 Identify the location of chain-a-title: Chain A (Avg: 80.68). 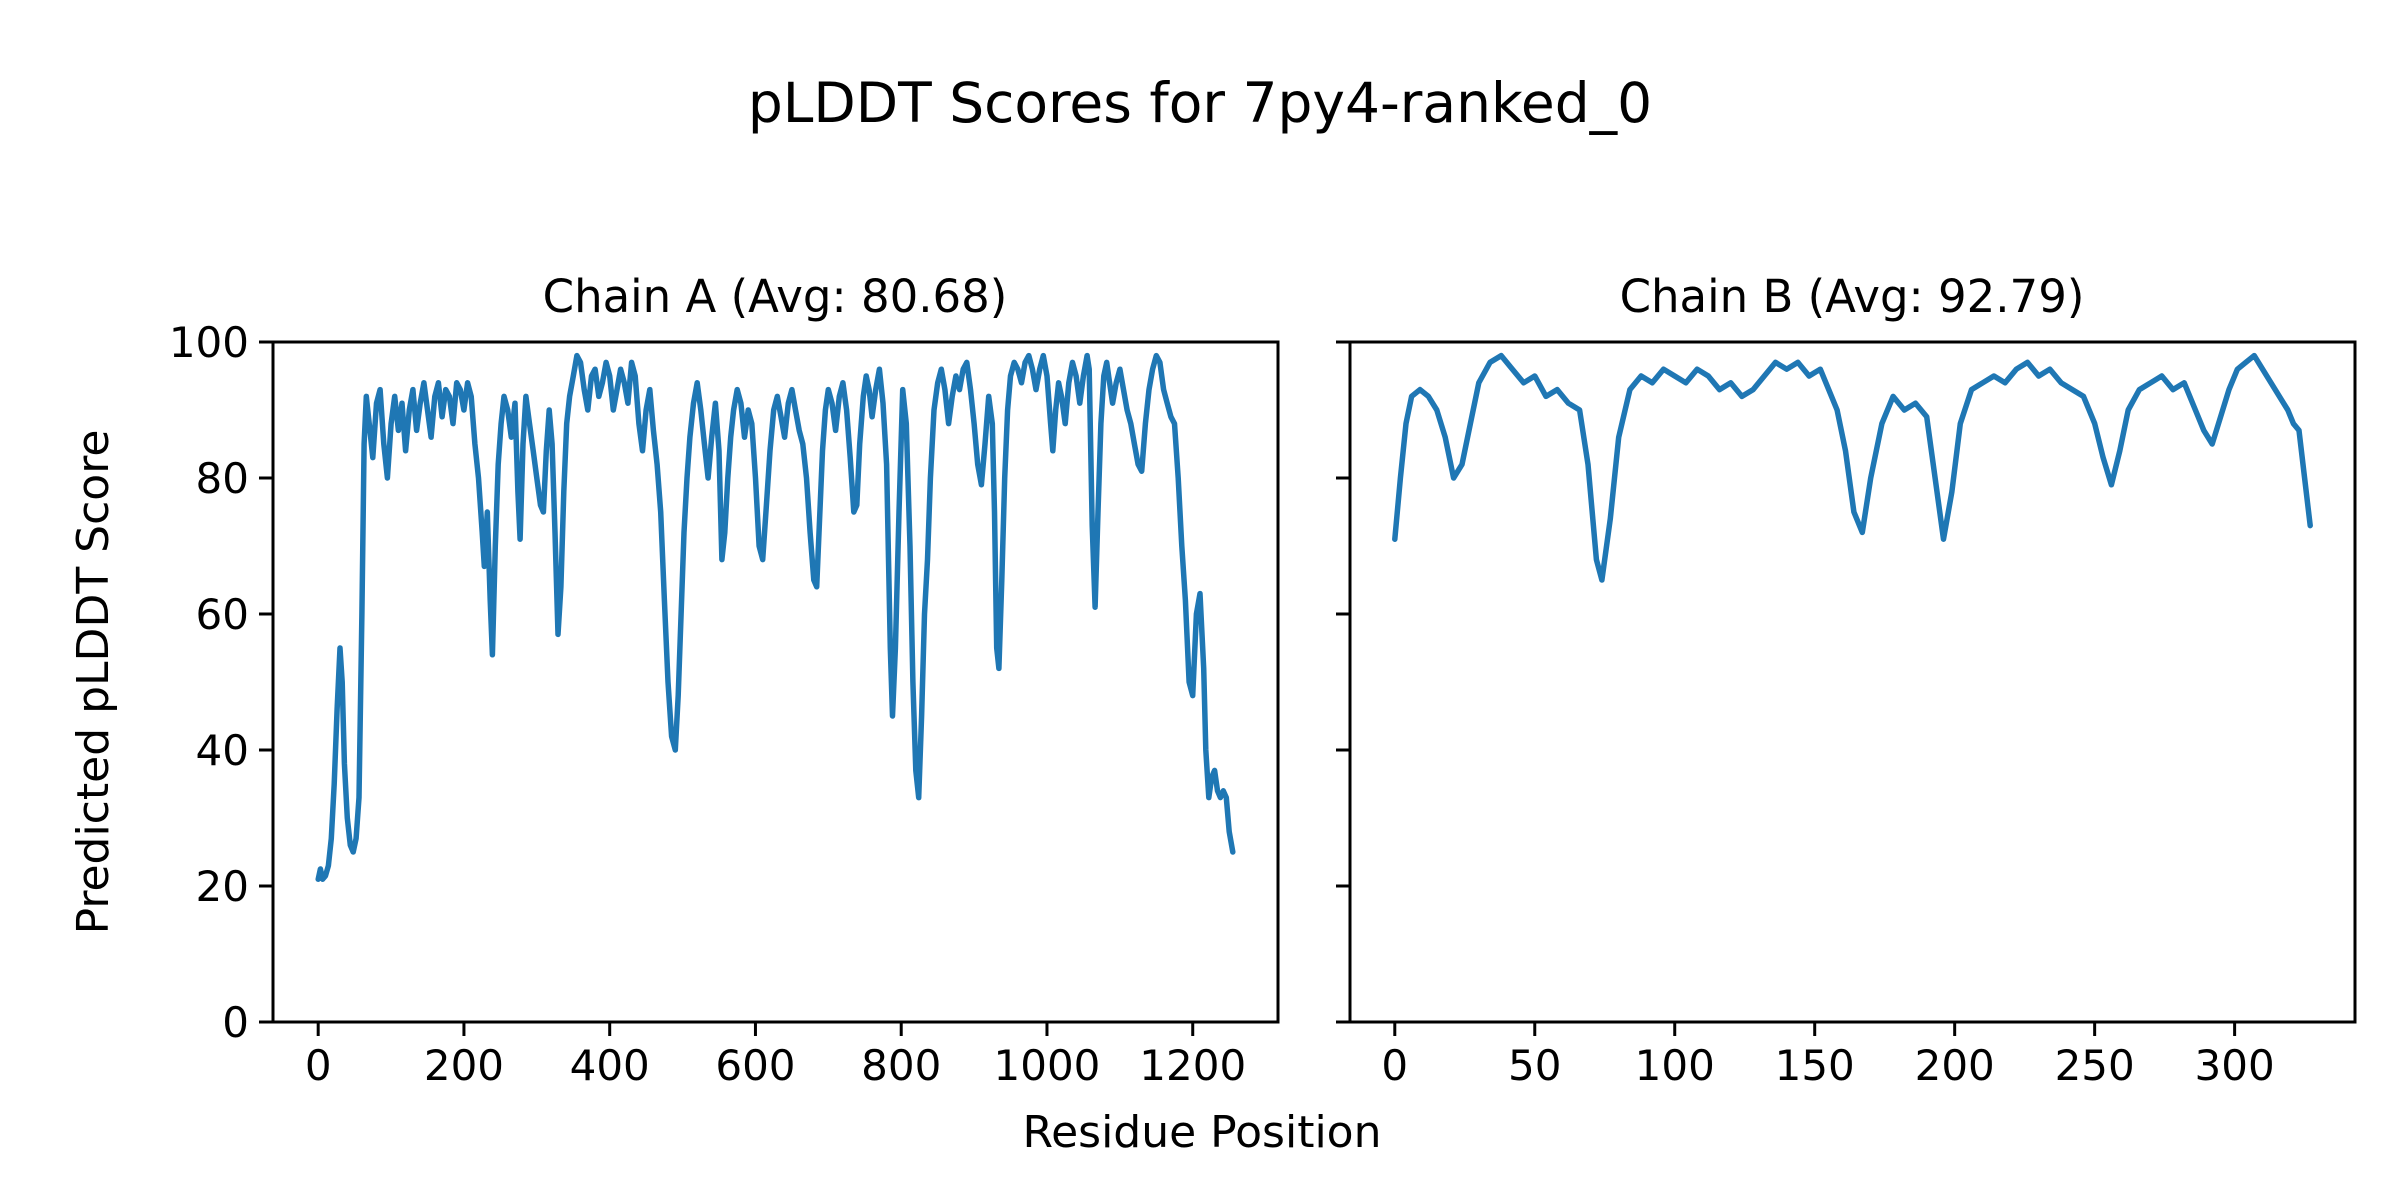
(775, 296).